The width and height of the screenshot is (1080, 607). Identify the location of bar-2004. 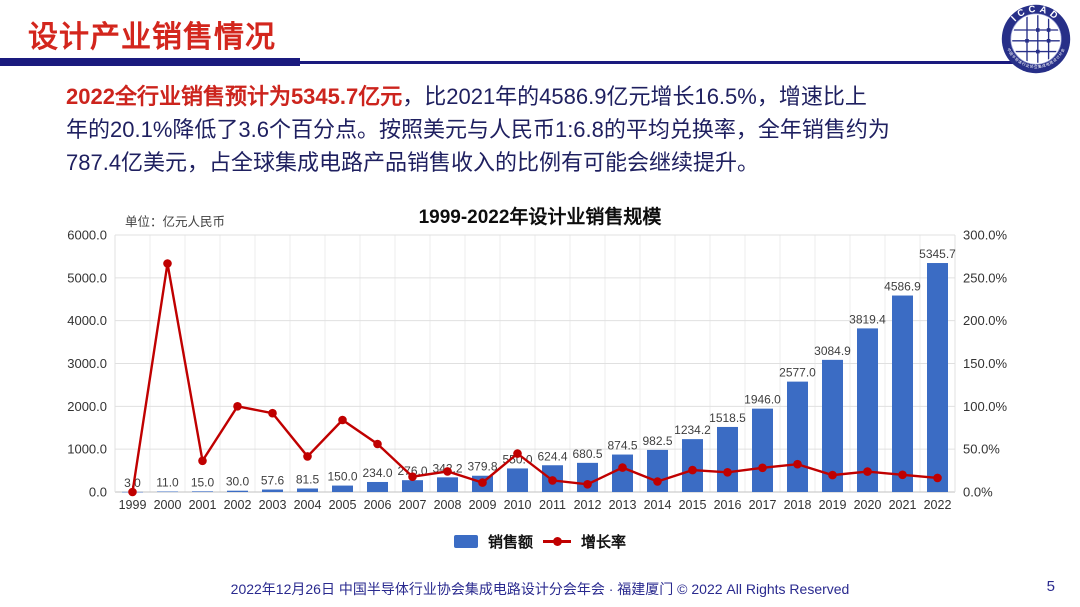
(307, 490).